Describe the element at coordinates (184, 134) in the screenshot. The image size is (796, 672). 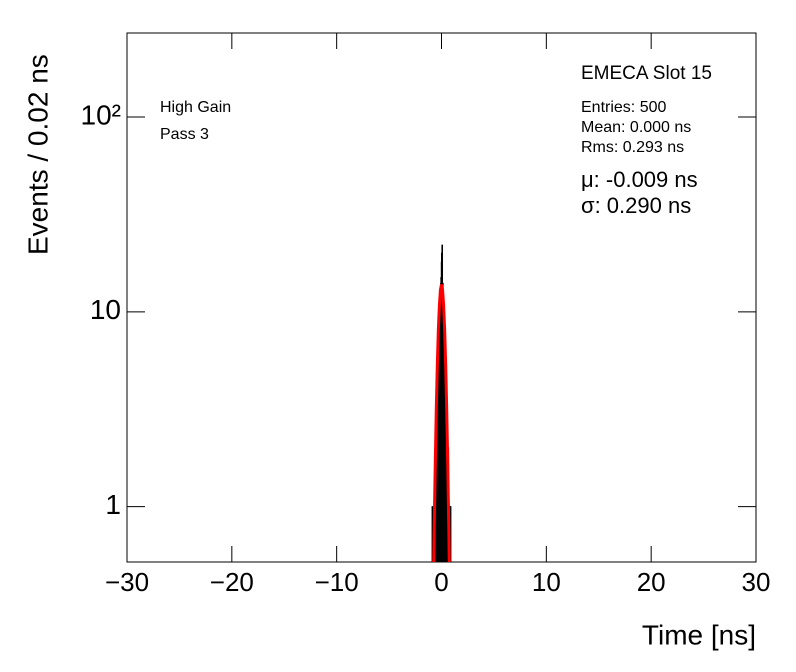
I see `pass-label: Pass 3` at that location.